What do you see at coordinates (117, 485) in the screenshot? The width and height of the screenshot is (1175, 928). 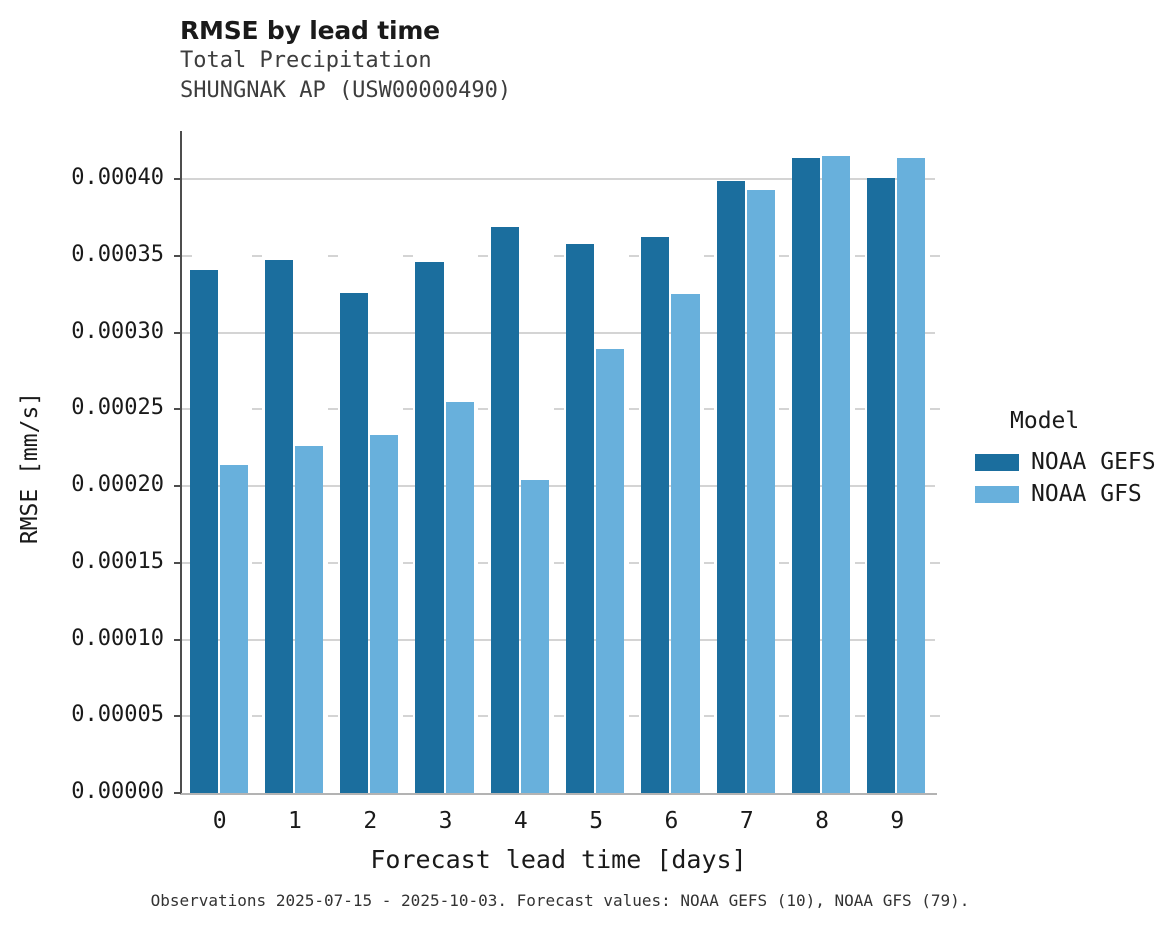 I see `y-axis-tick-label: 0.00020` at bounding box center [117, 485].